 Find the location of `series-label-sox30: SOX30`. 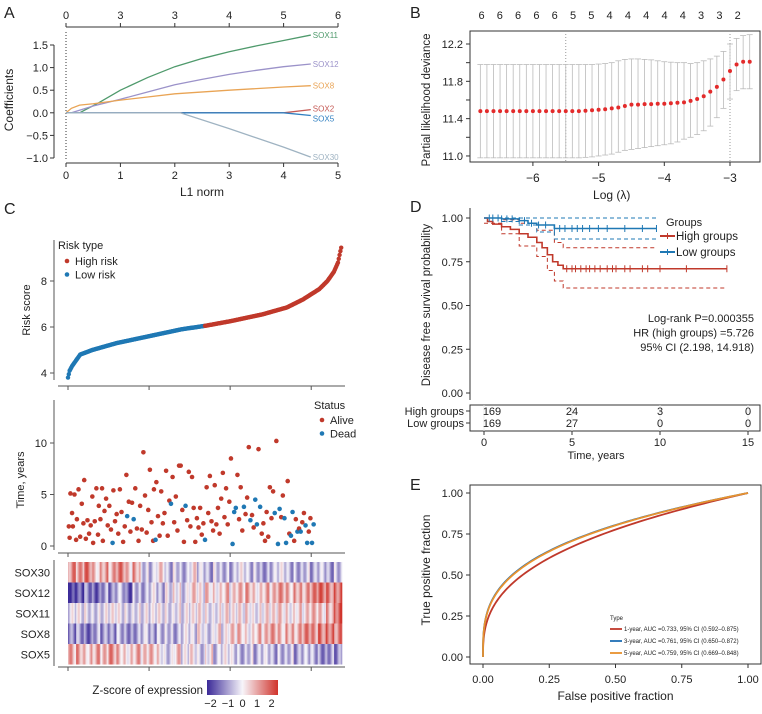

series-label-sox30: SOX30 is located at coordinates (326, 157).